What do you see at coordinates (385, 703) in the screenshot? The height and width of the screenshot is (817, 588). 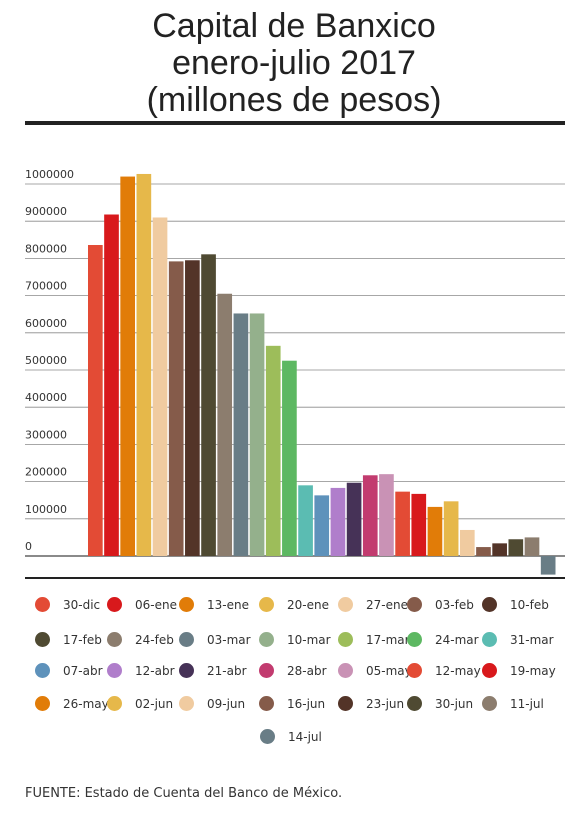 I see `legend-label: 23-jun` at bounding box center [385, 703].